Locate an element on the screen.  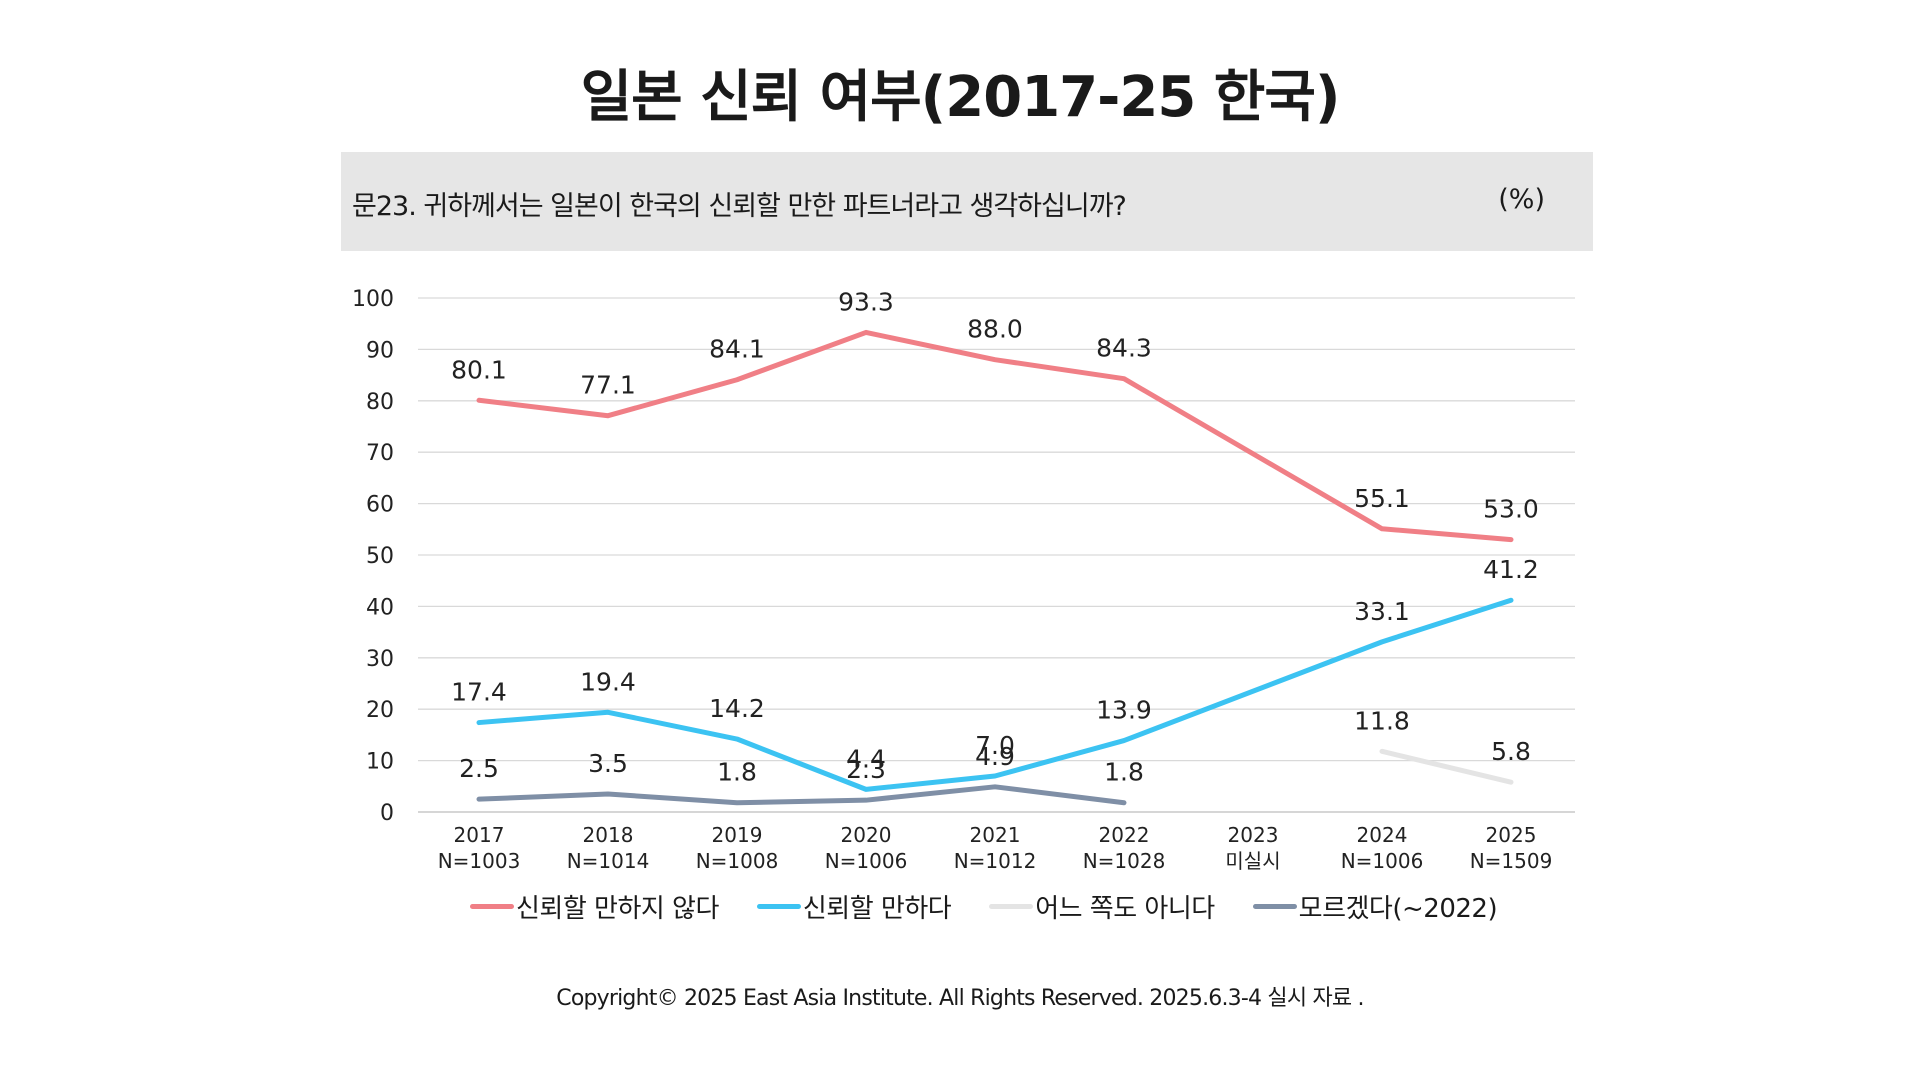
data-label: 19.4 is located at coordinates (608, 681).